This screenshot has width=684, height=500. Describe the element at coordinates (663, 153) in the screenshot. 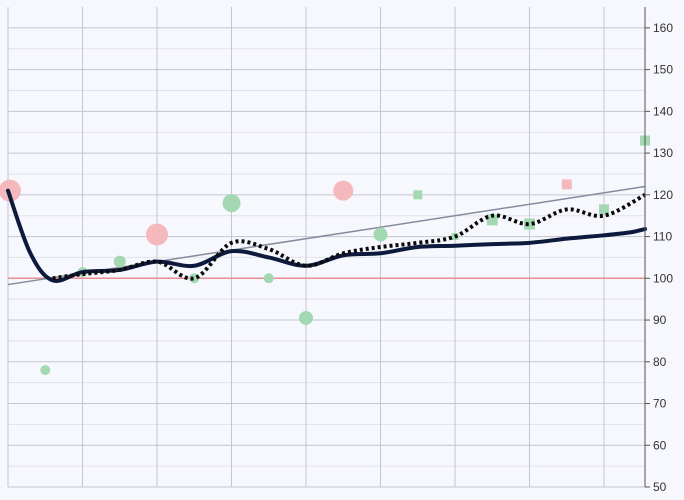

I see `y-tick-label: 130` at that location.